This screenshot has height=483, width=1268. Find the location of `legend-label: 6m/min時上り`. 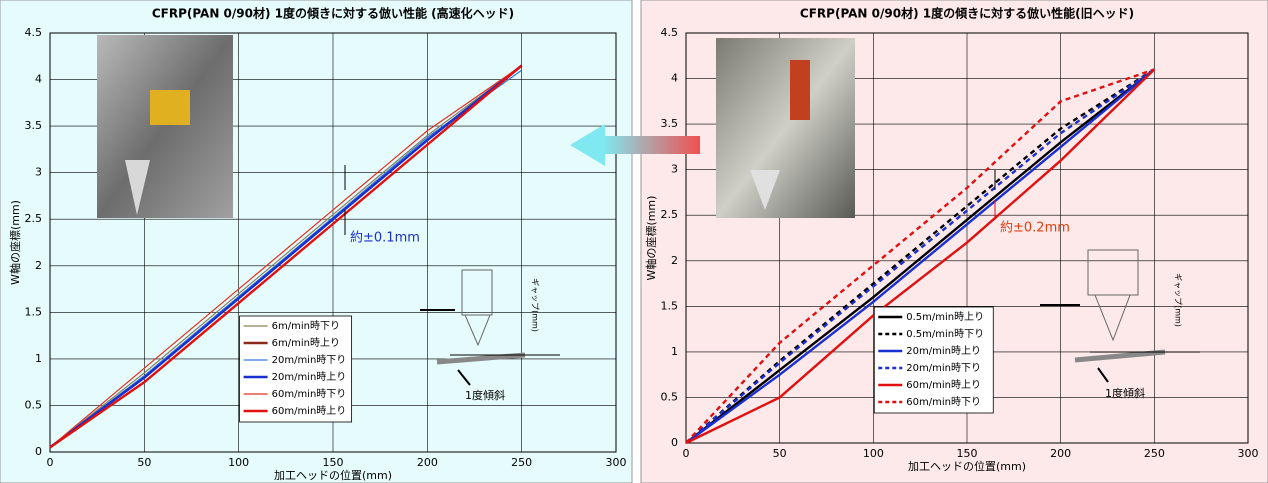

legend-label: 6m/min時上り is located at coordinates (306, 343).